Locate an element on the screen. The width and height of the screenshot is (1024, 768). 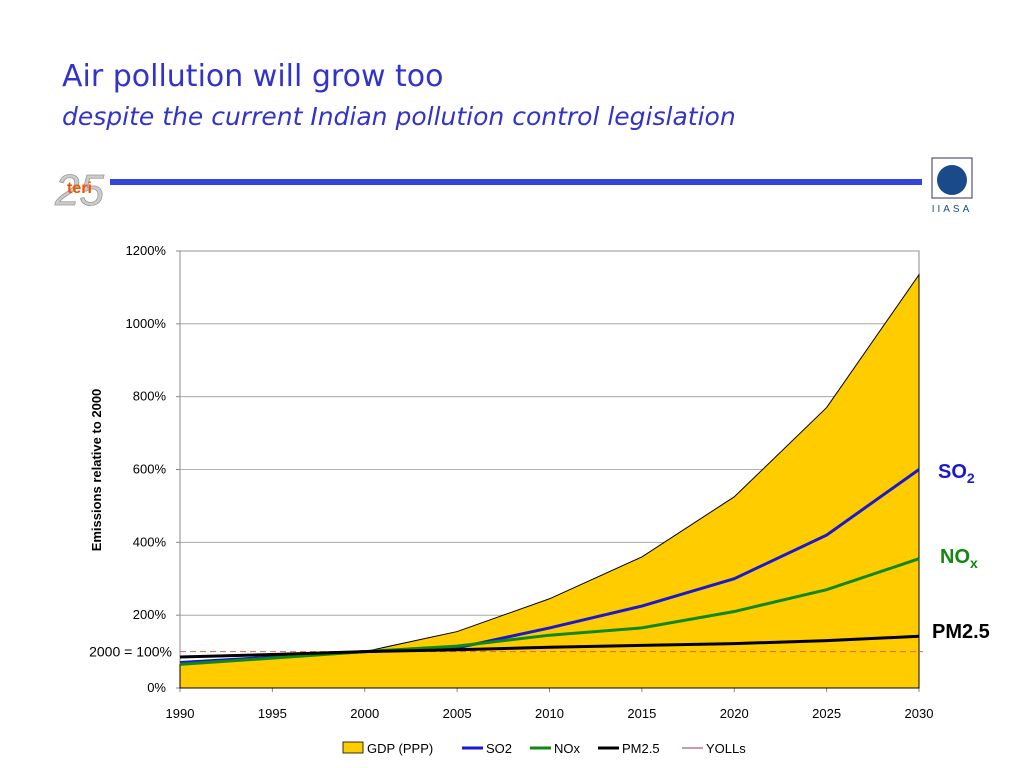
annotation-text: PM2.5 is located at coordinates (961, 632).